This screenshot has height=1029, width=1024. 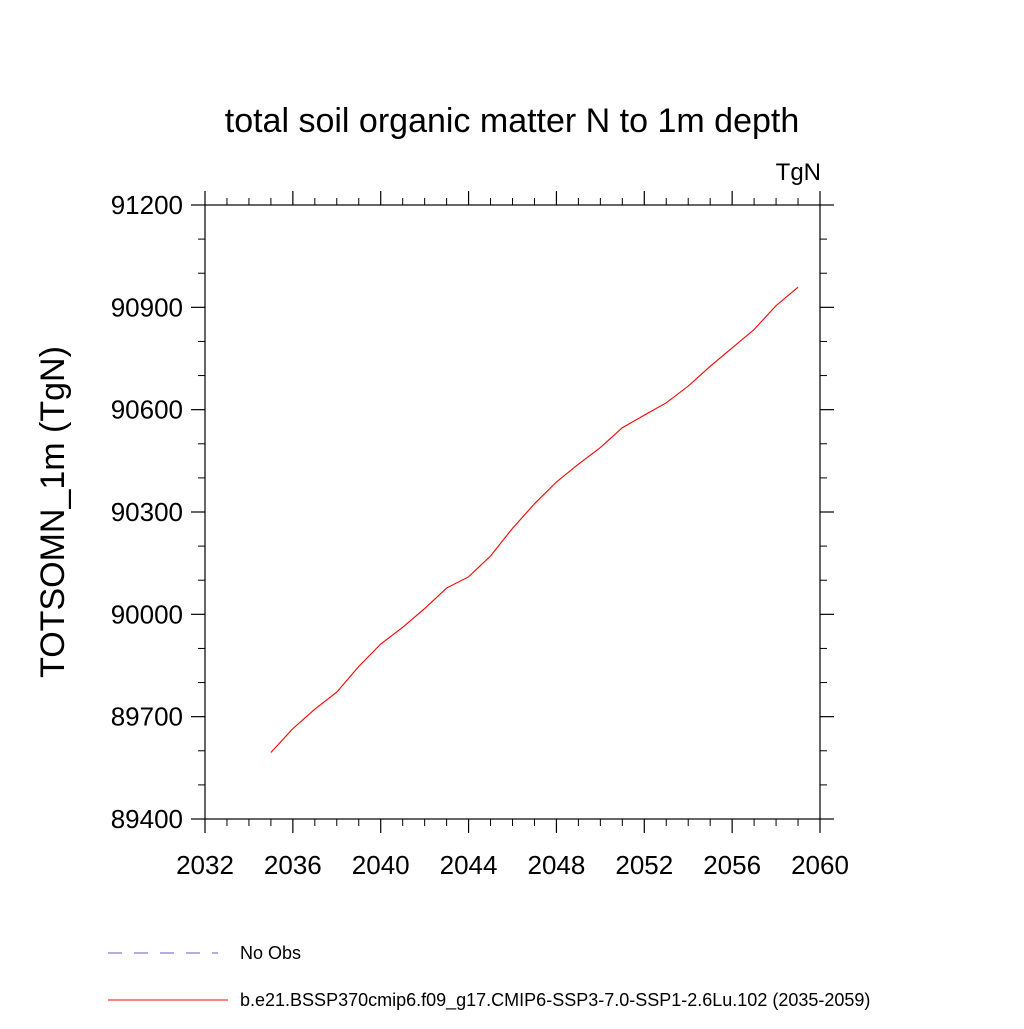 What do you see at coordinates (381, 865) in the screenshot?
I see `x-tick-label: 2040` at bounding box center [381, 865].